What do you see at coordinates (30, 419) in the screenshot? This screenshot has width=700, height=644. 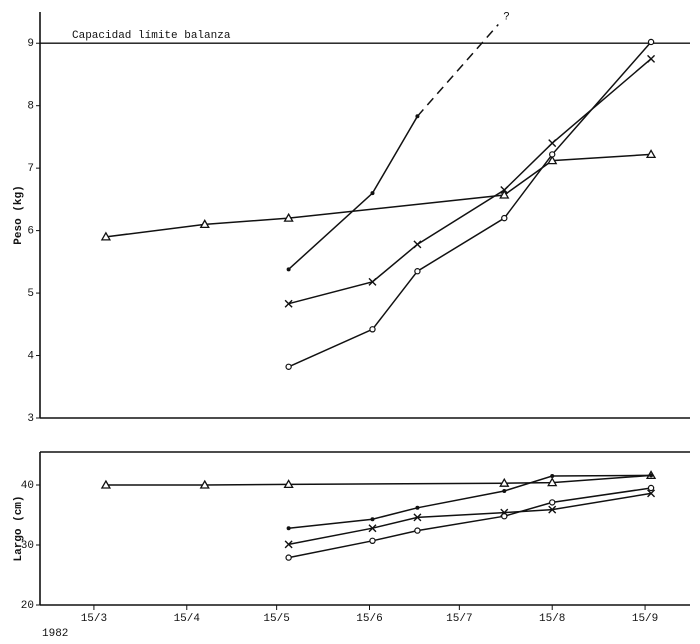 I see `y-tick-label: 3` at bounding box center [30, 419].